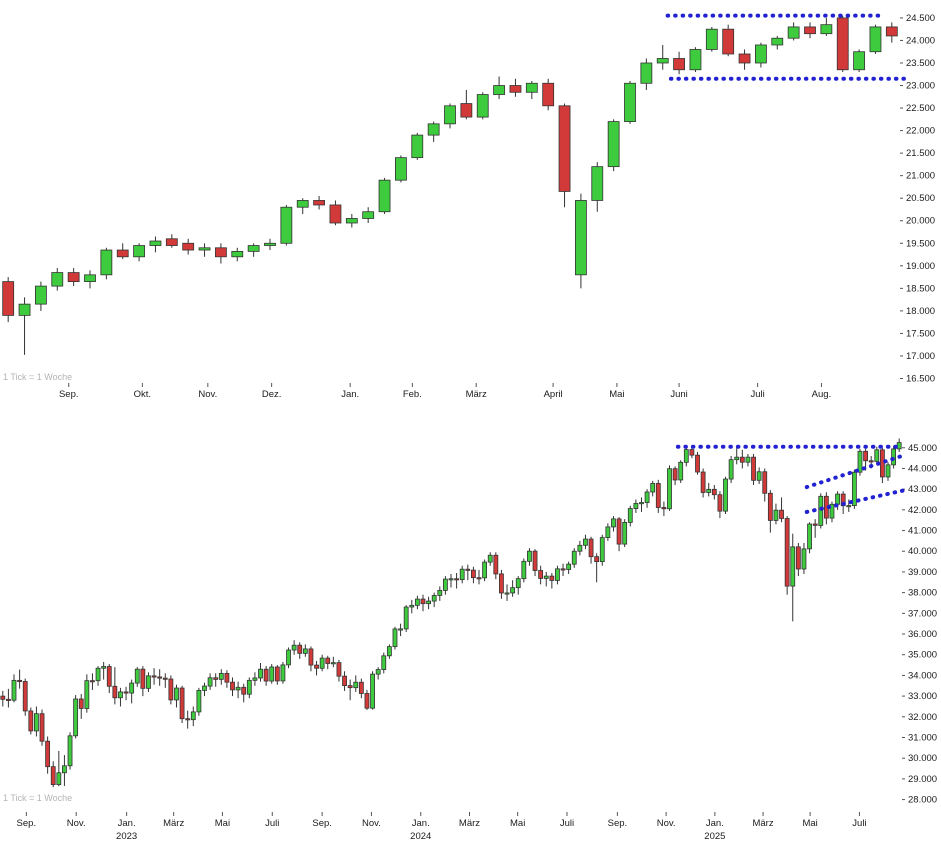  Describe the element at coordinates (855, 471) in the screenshot. I see `trendline-dotted` at that location.